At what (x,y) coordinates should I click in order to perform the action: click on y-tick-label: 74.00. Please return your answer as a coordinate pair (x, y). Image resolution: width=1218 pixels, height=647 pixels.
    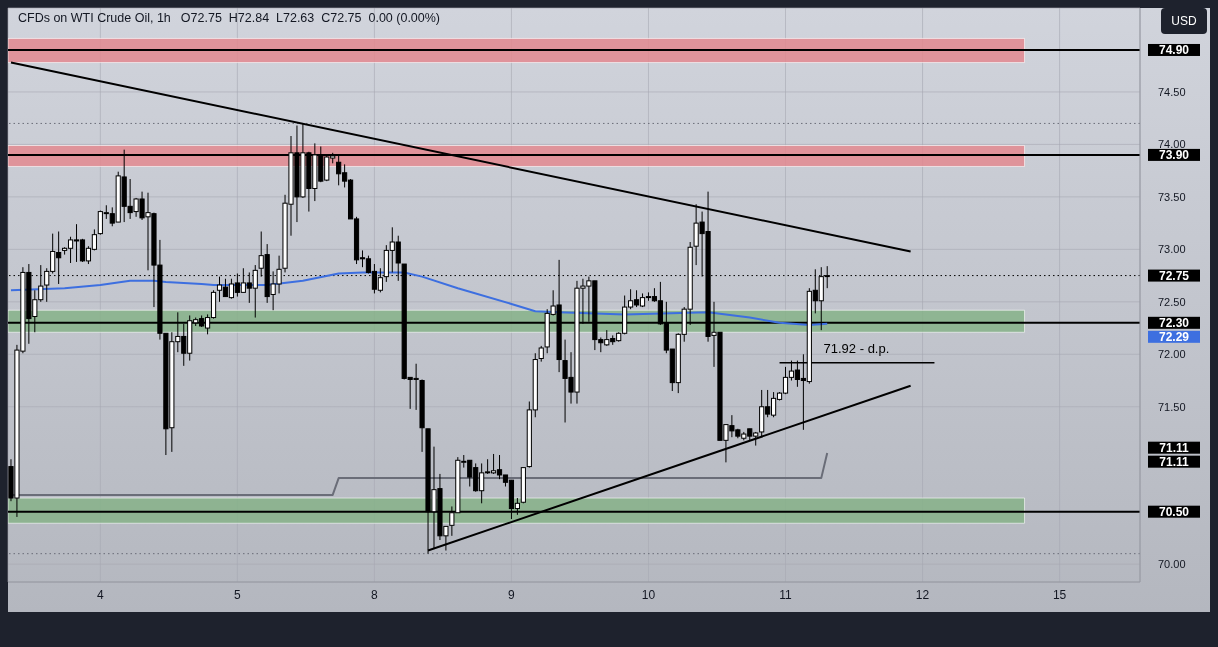
    Looking at the image, I should click on (1172, 144).